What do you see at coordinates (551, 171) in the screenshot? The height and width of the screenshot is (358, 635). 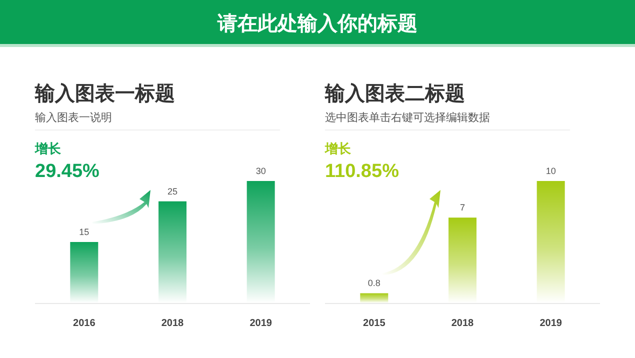 I see `data-label: 10` at bounding box center [551, 171].